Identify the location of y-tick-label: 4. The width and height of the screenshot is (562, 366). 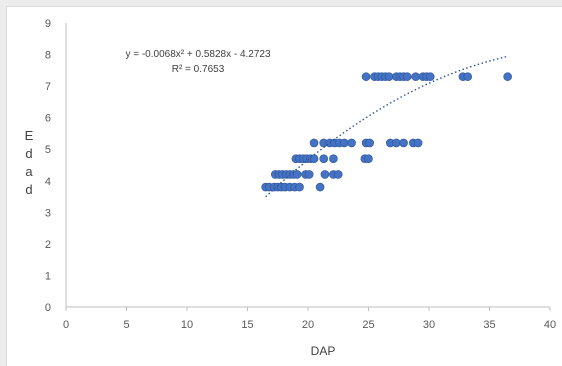
(48, 182).